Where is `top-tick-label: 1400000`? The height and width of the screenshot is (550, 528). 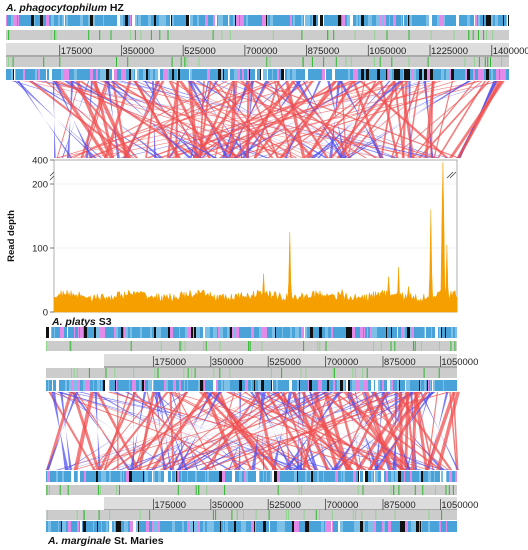 top-tick-label: 1400000 is located at coordinates (510, 51).